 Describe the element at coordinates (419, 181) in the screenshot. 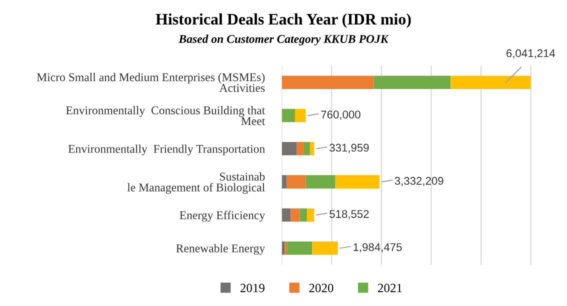

I see `annotation: 3,332,209` at that location.